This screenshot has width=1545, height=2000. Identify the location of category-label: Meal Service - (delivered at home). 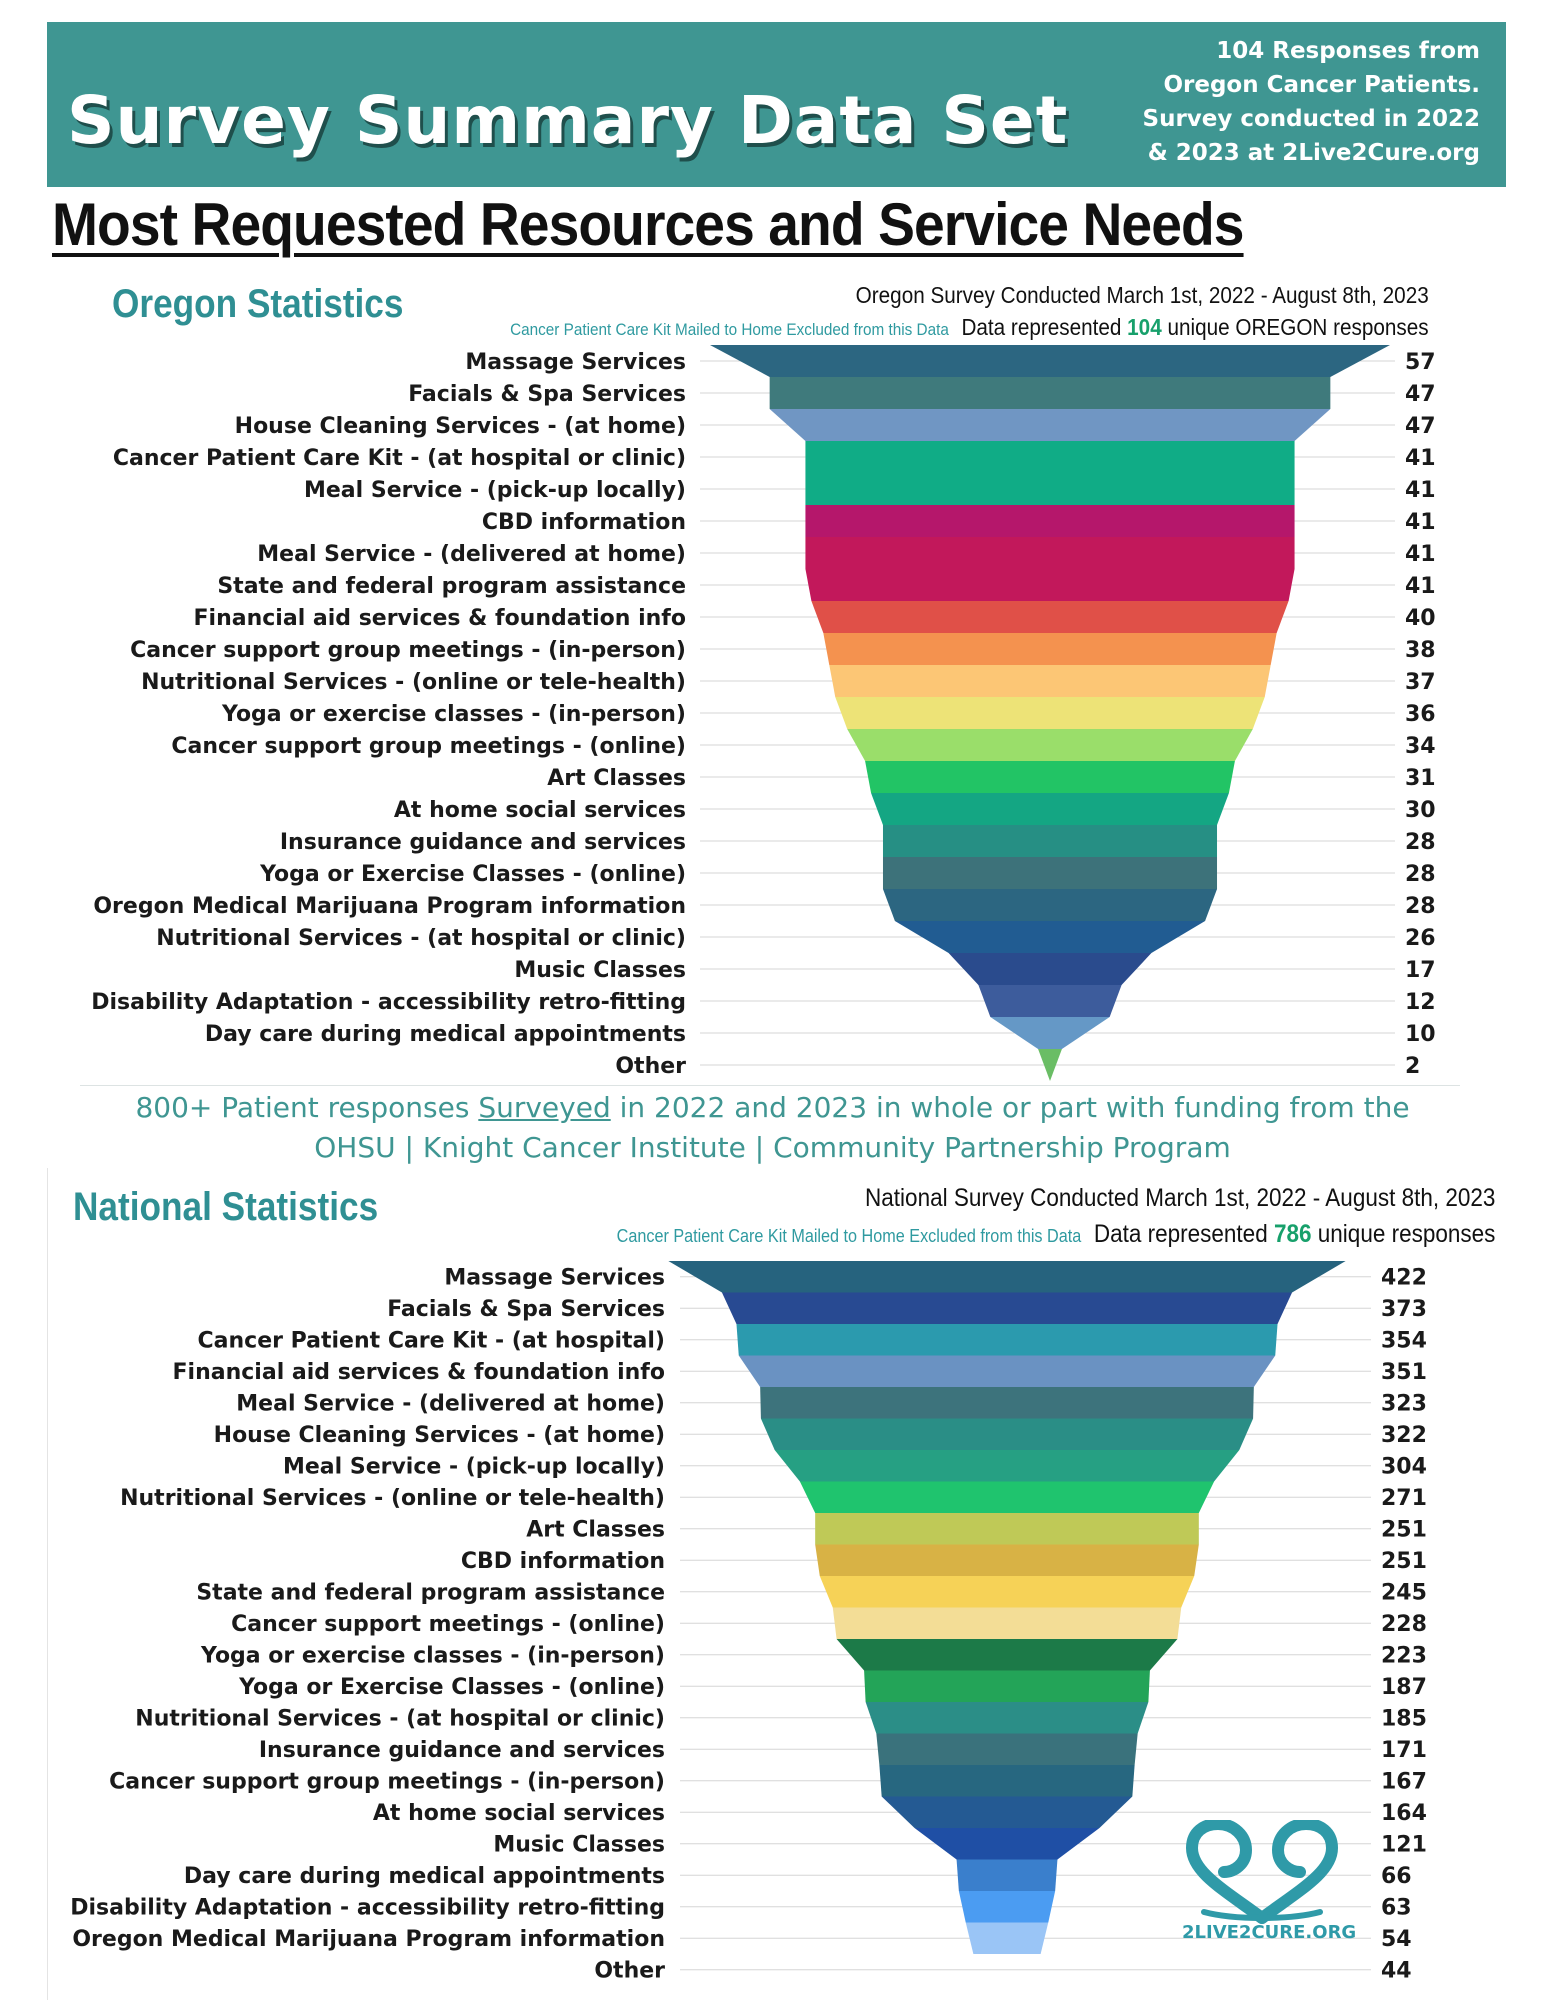
(450, 1404).